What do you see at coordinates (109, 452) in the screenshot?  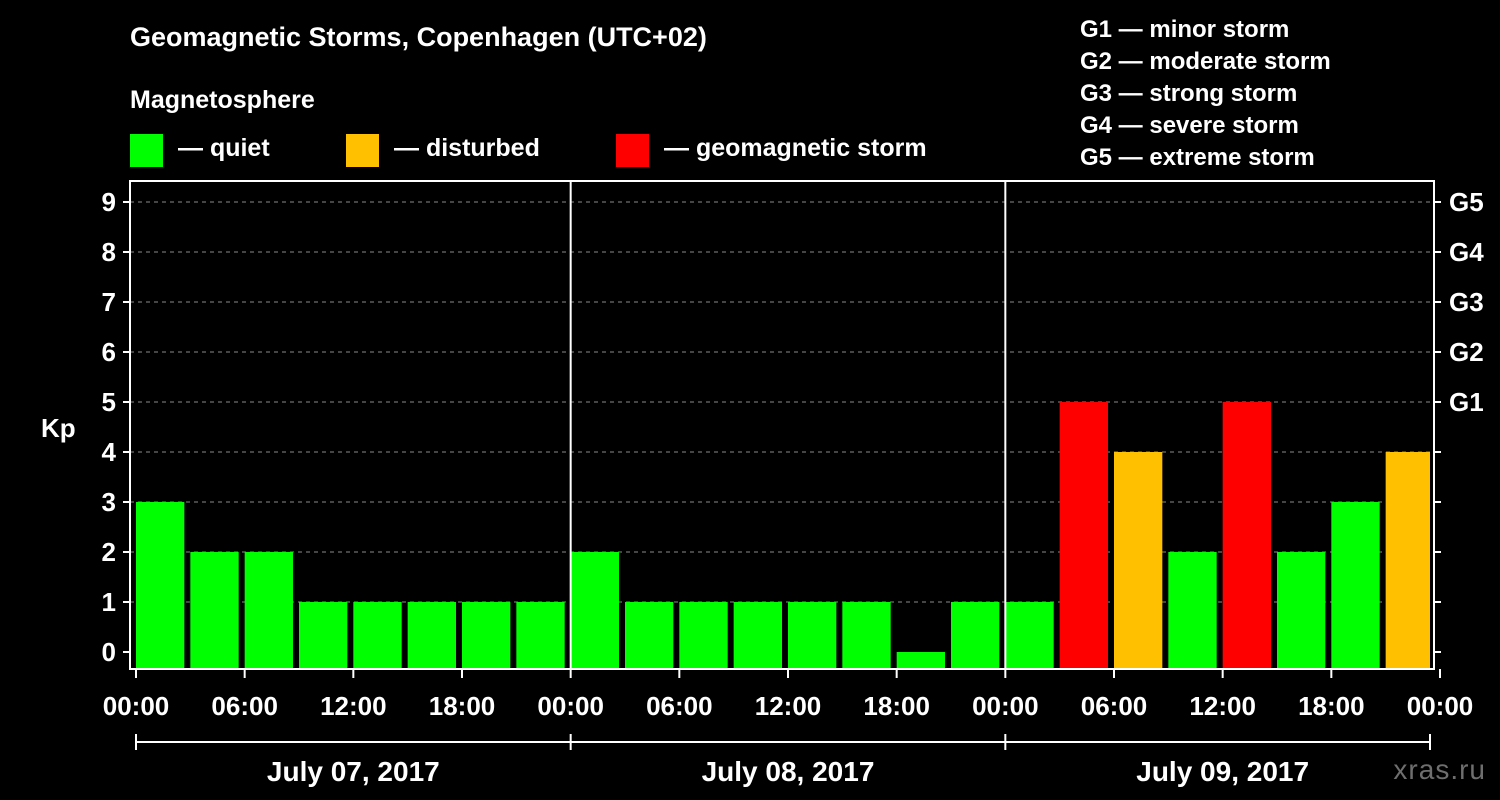 I see `y-tick-label: 4` at bounding box center [109, 452].